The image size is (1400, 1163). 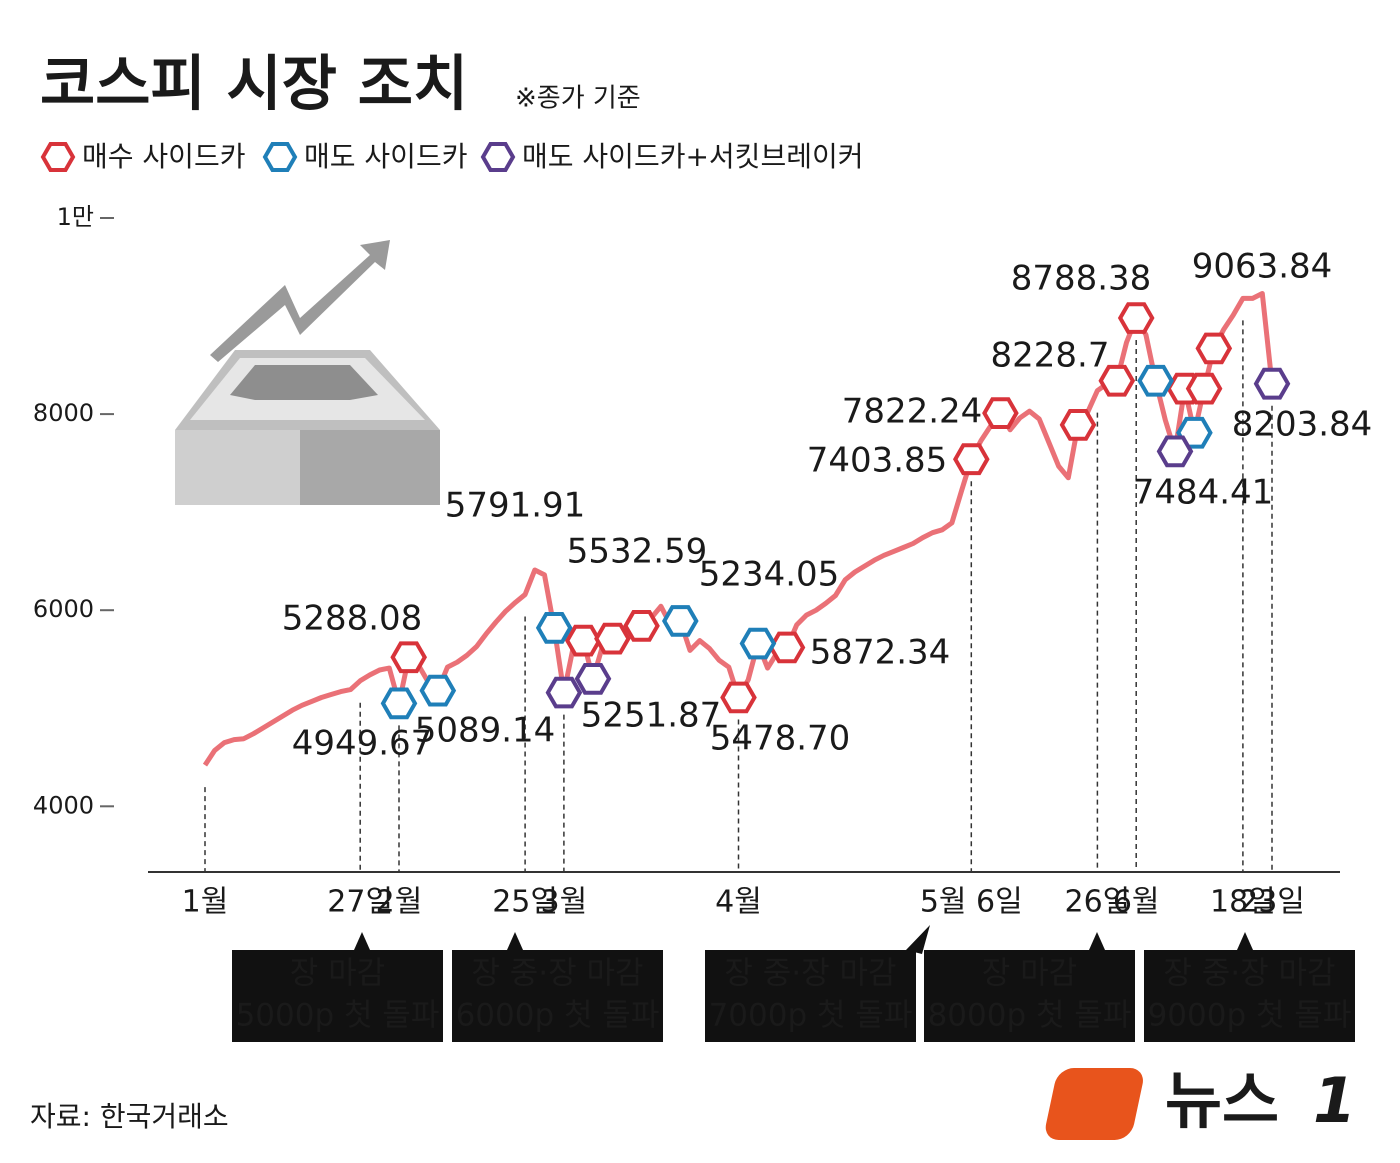 I want to click on value-annotation: 5478.70, so click(x=780, y=739).